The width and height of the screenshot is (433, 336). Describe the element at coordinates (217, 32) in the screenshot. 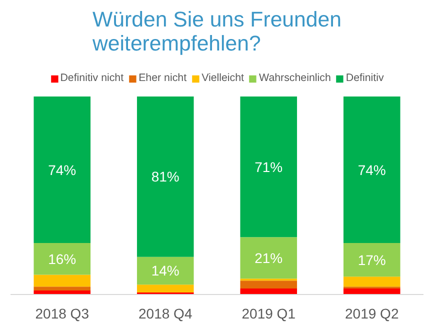

I see `chart-title: Würden Sie uns Freunden weiterempfehlen?` at that location.